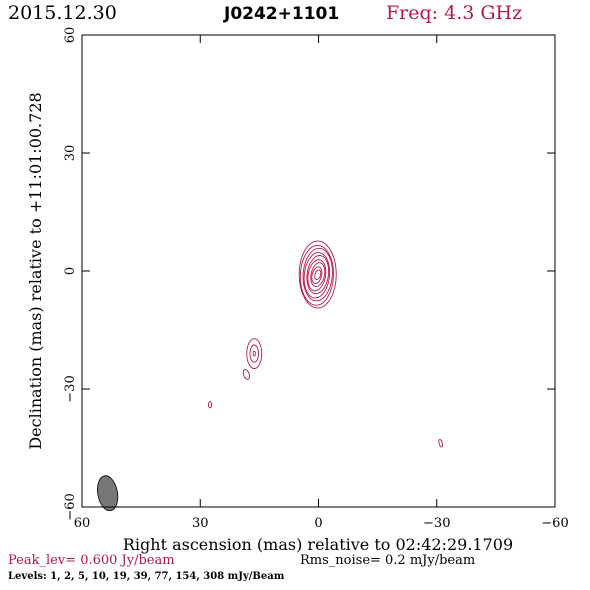 This screenshot has width=590, height=590. I want to click on contour-group, so click(325, 344).